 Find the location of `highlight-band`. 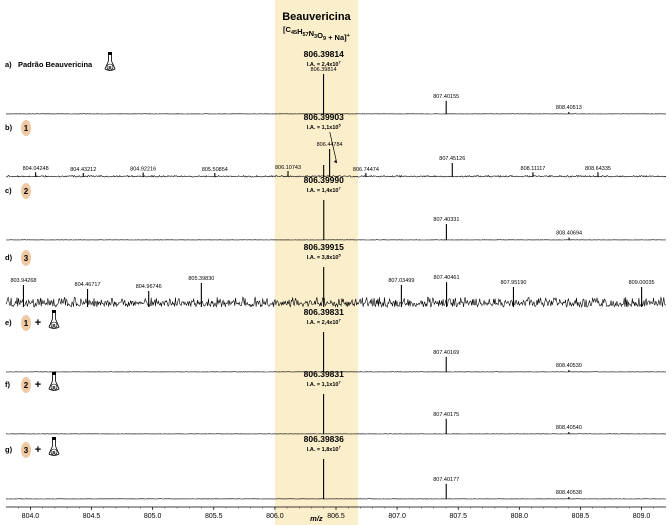

highlight-band is located at coordinates (316, 262).